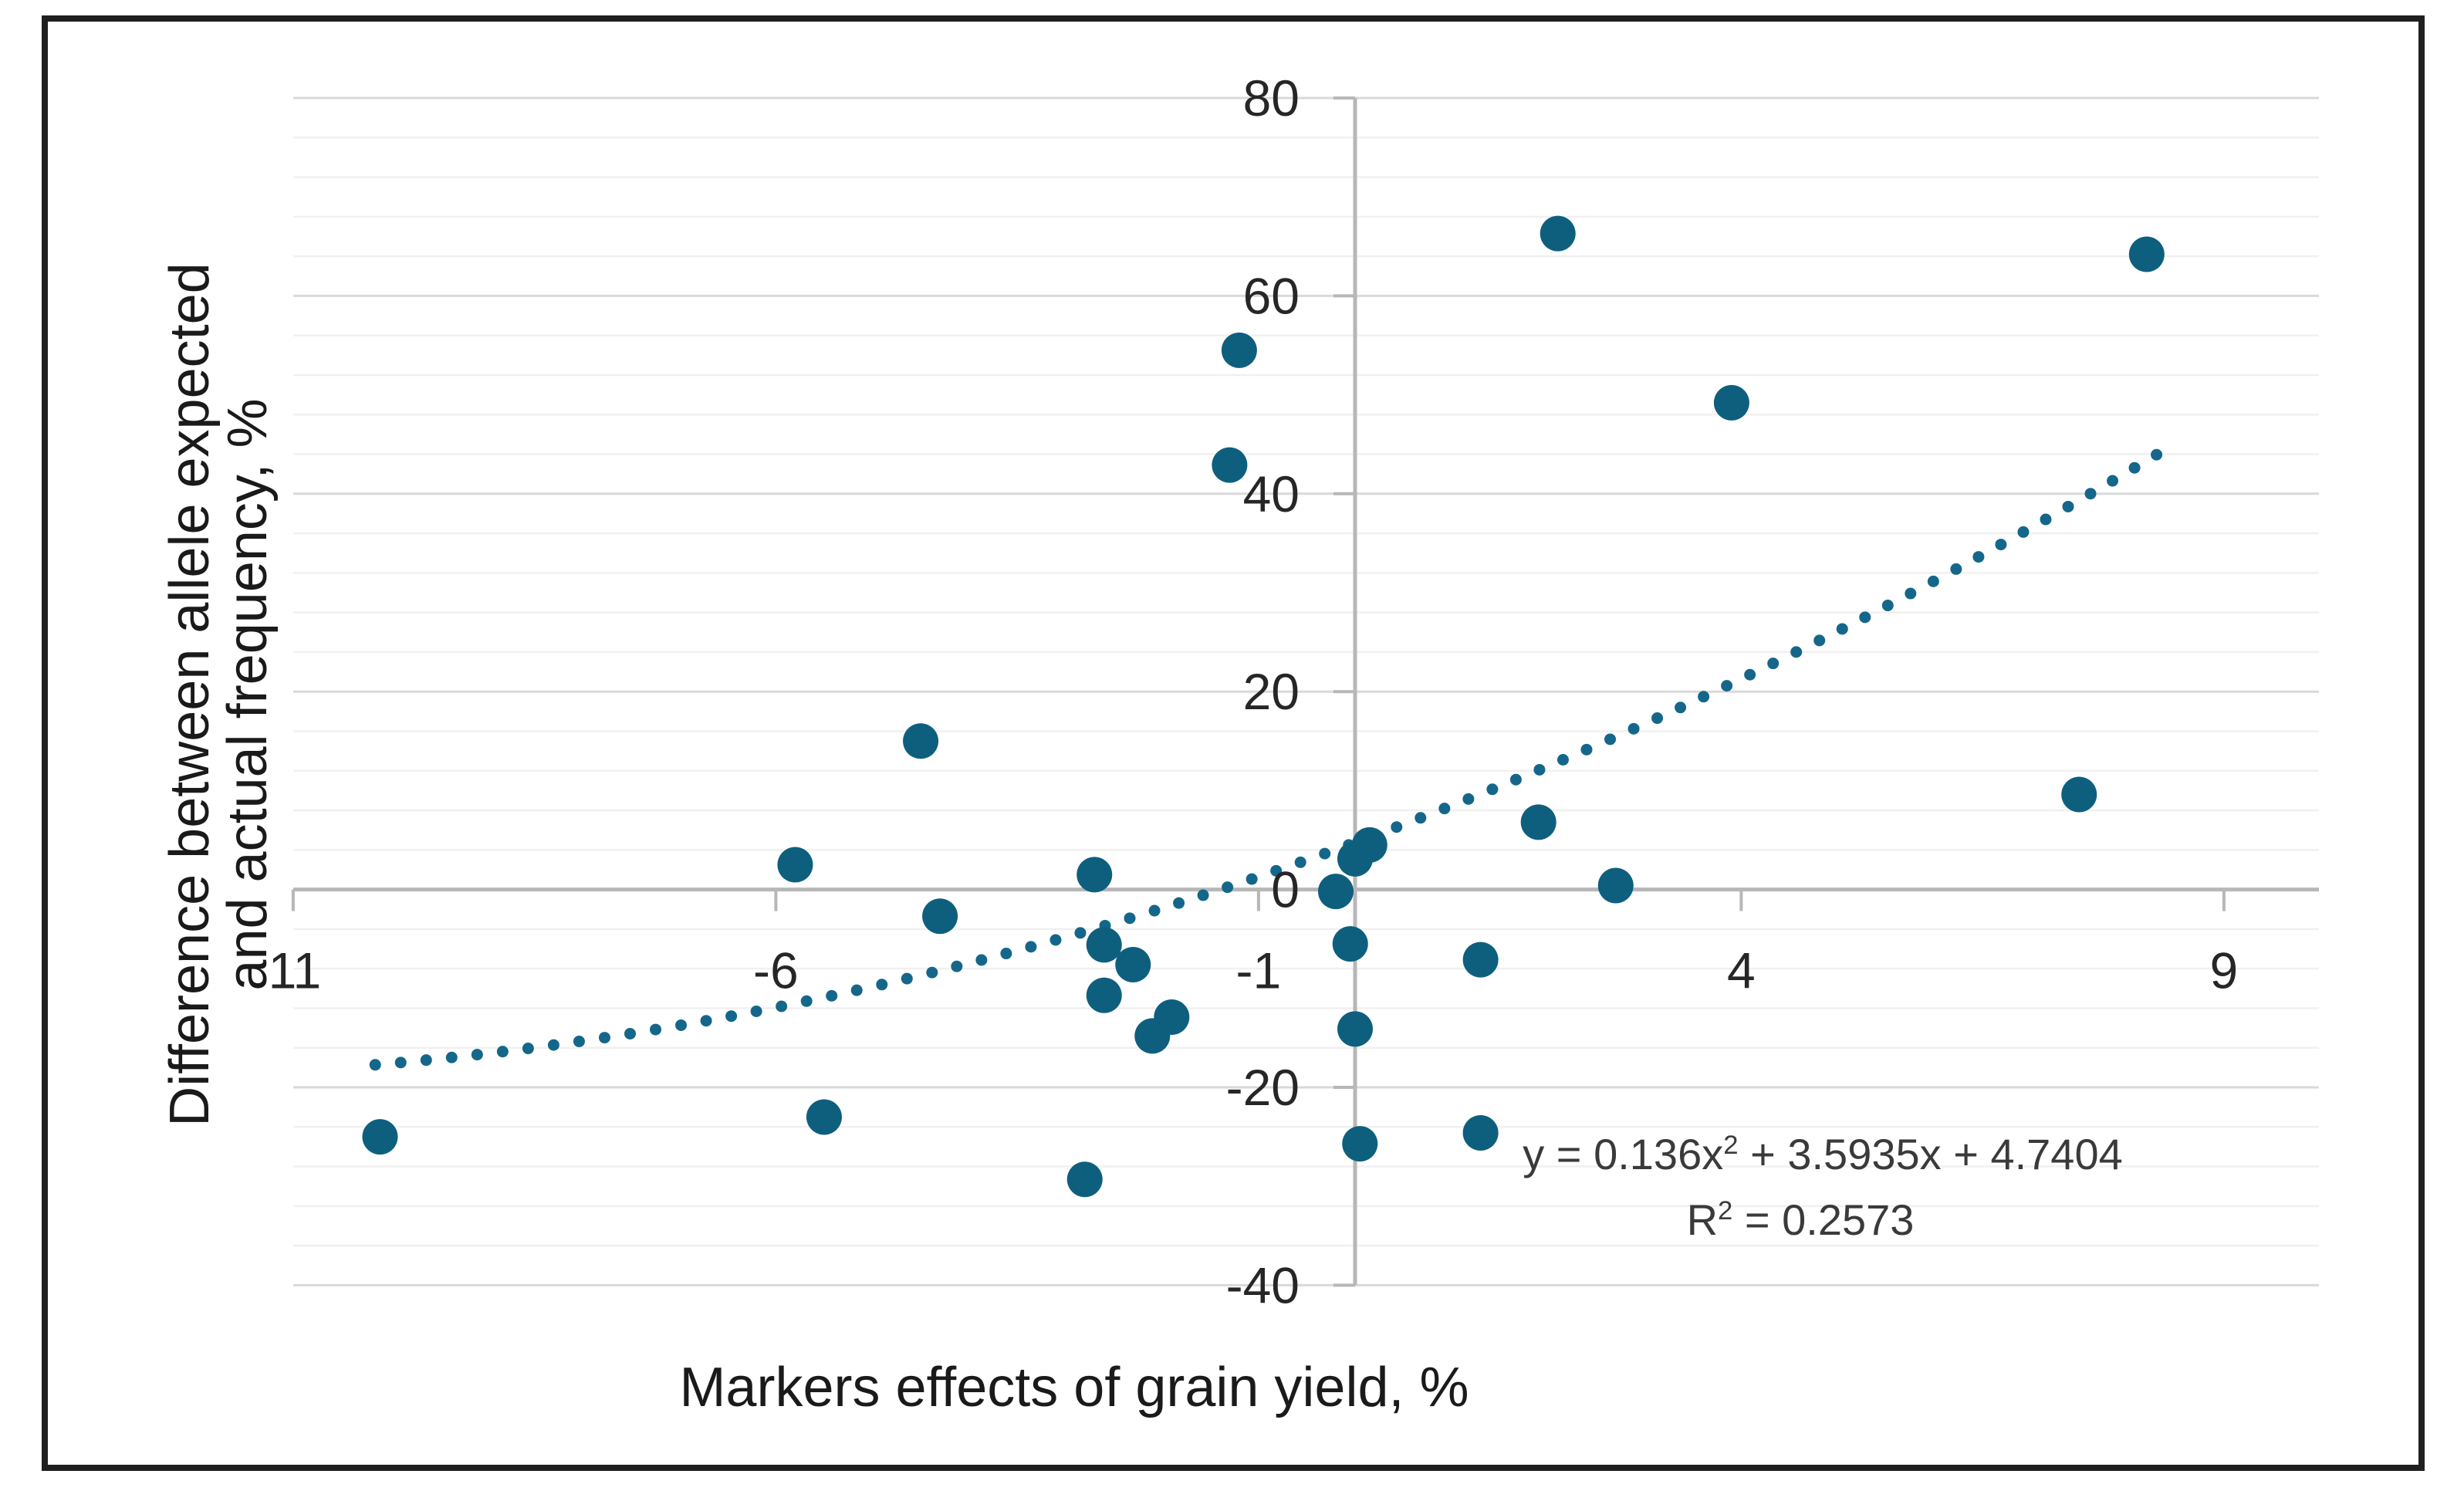 This screenshot has height=1501, width=2464. I want to click on y-tick-label: 80, so click(1271, 98).